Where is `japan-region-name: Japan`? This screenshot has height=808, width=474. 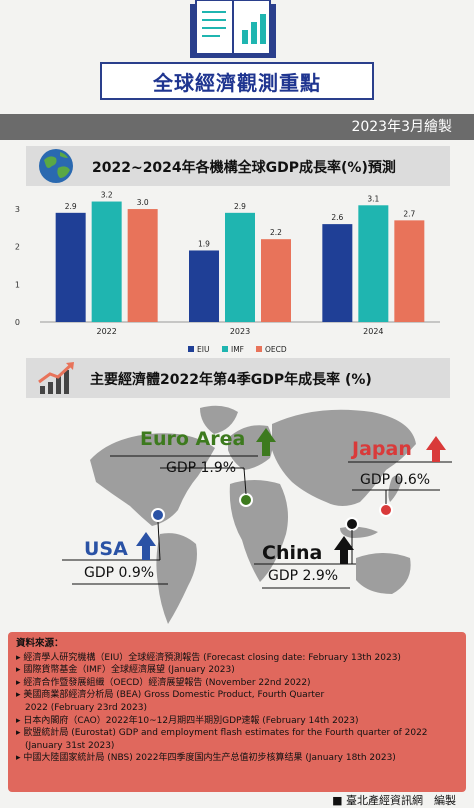
japan-region-name: Japan is located at coordinates (382, 449).